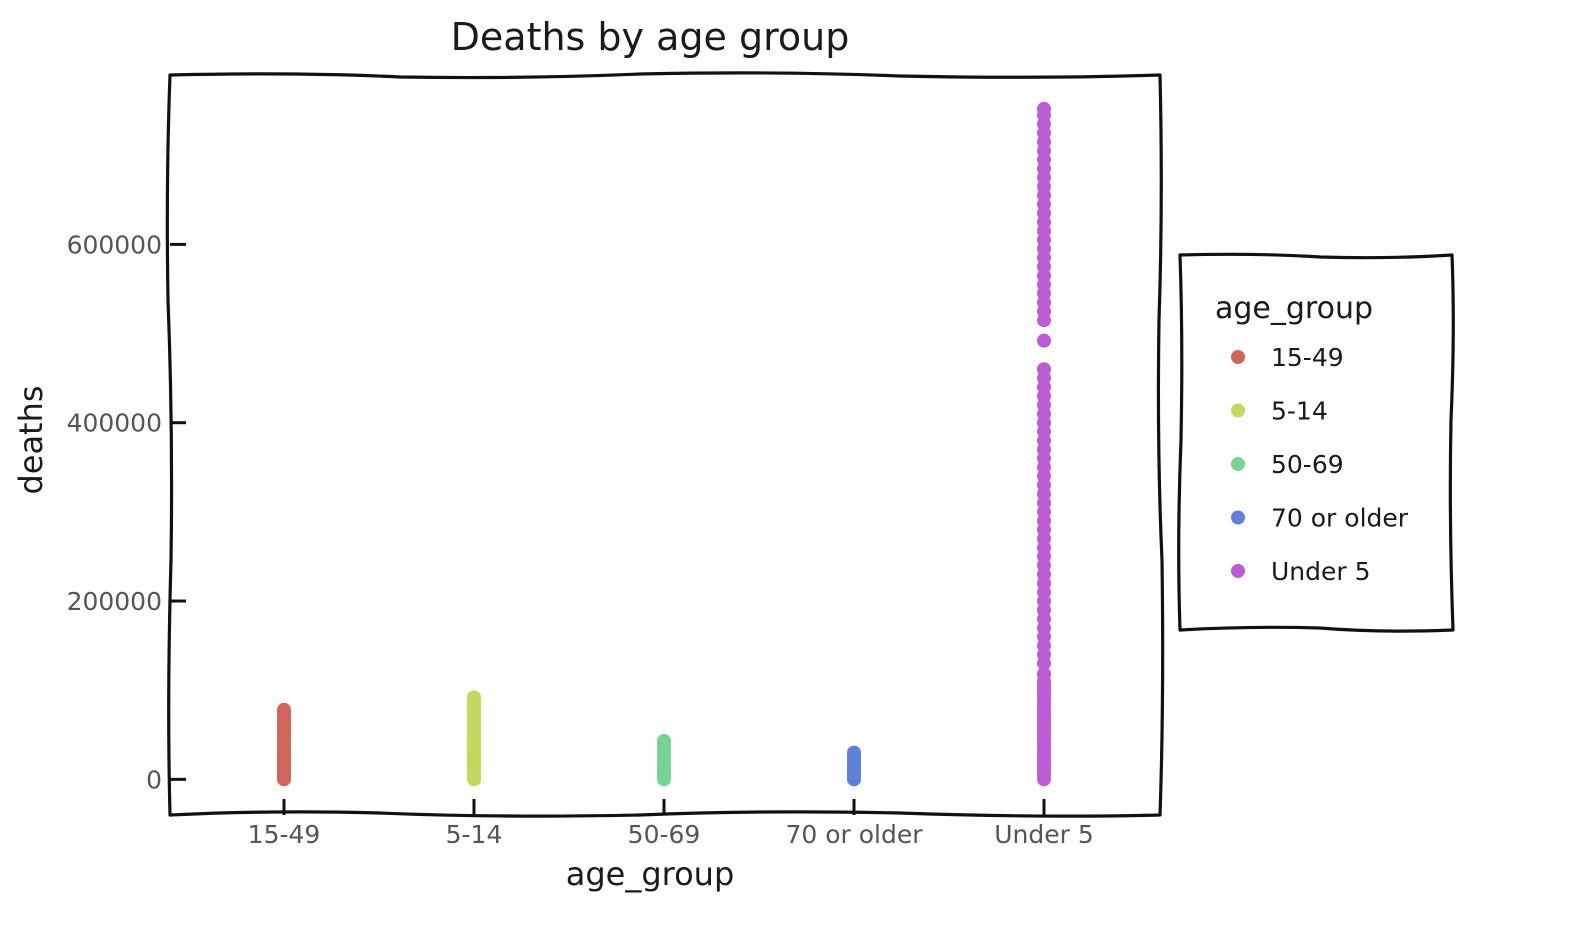  Describe the element at coordinates (1294, 308) in the screenshot. I see `legend-title: age_group` at that location.